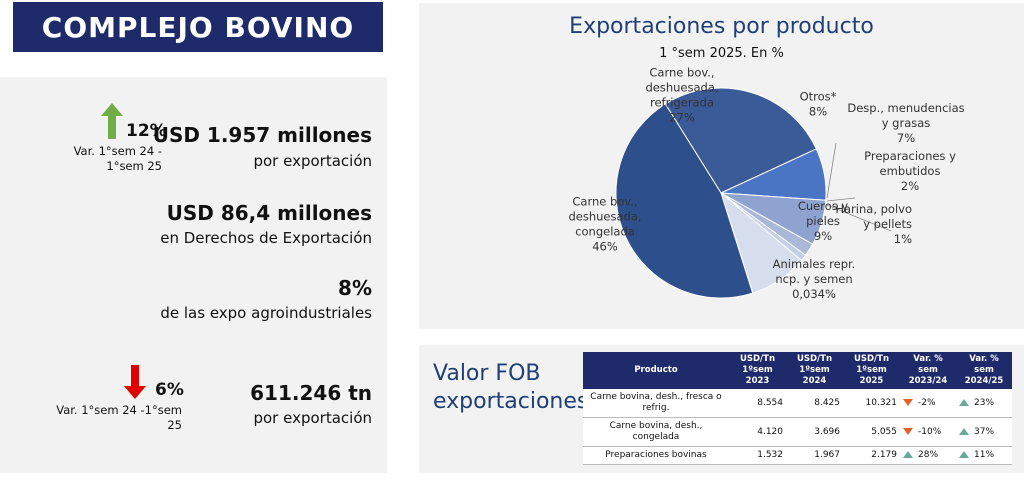 The image size is (1024, 480). I want to click on volume-value: 611.246 tn, so click(311, 393).